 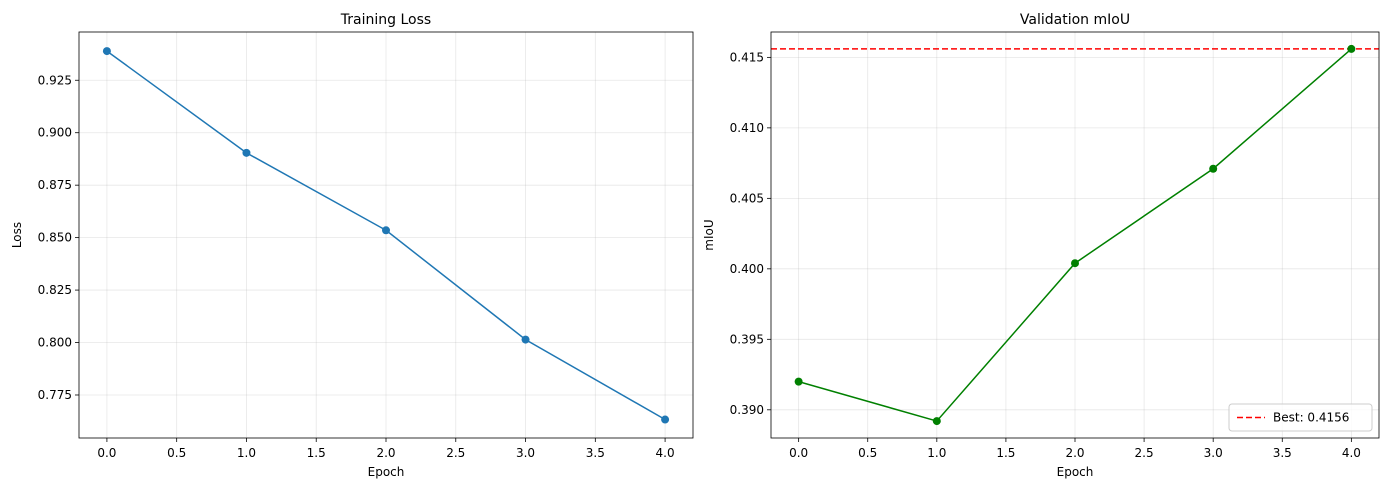 I want to click on training-loss-ytick-label: 0.825, so click(x=55, y=290).